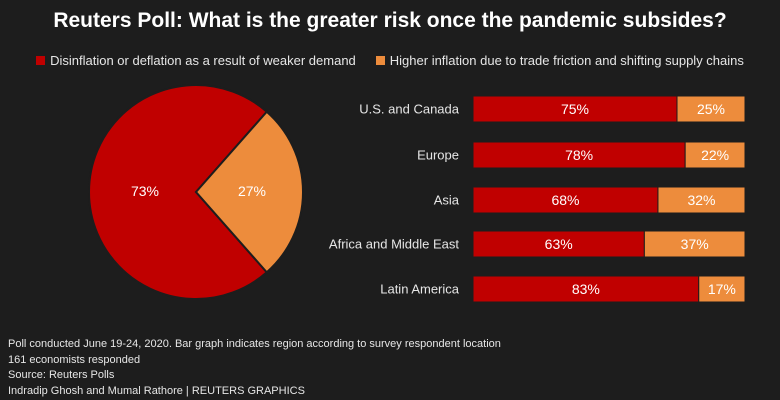 The height and width of the screenshot is (400, 780). What do you see at coordinates (74, 359) in the screenshot?
I see `footnote-respondents: 161 economists responded` at bounding box center [74, 359].